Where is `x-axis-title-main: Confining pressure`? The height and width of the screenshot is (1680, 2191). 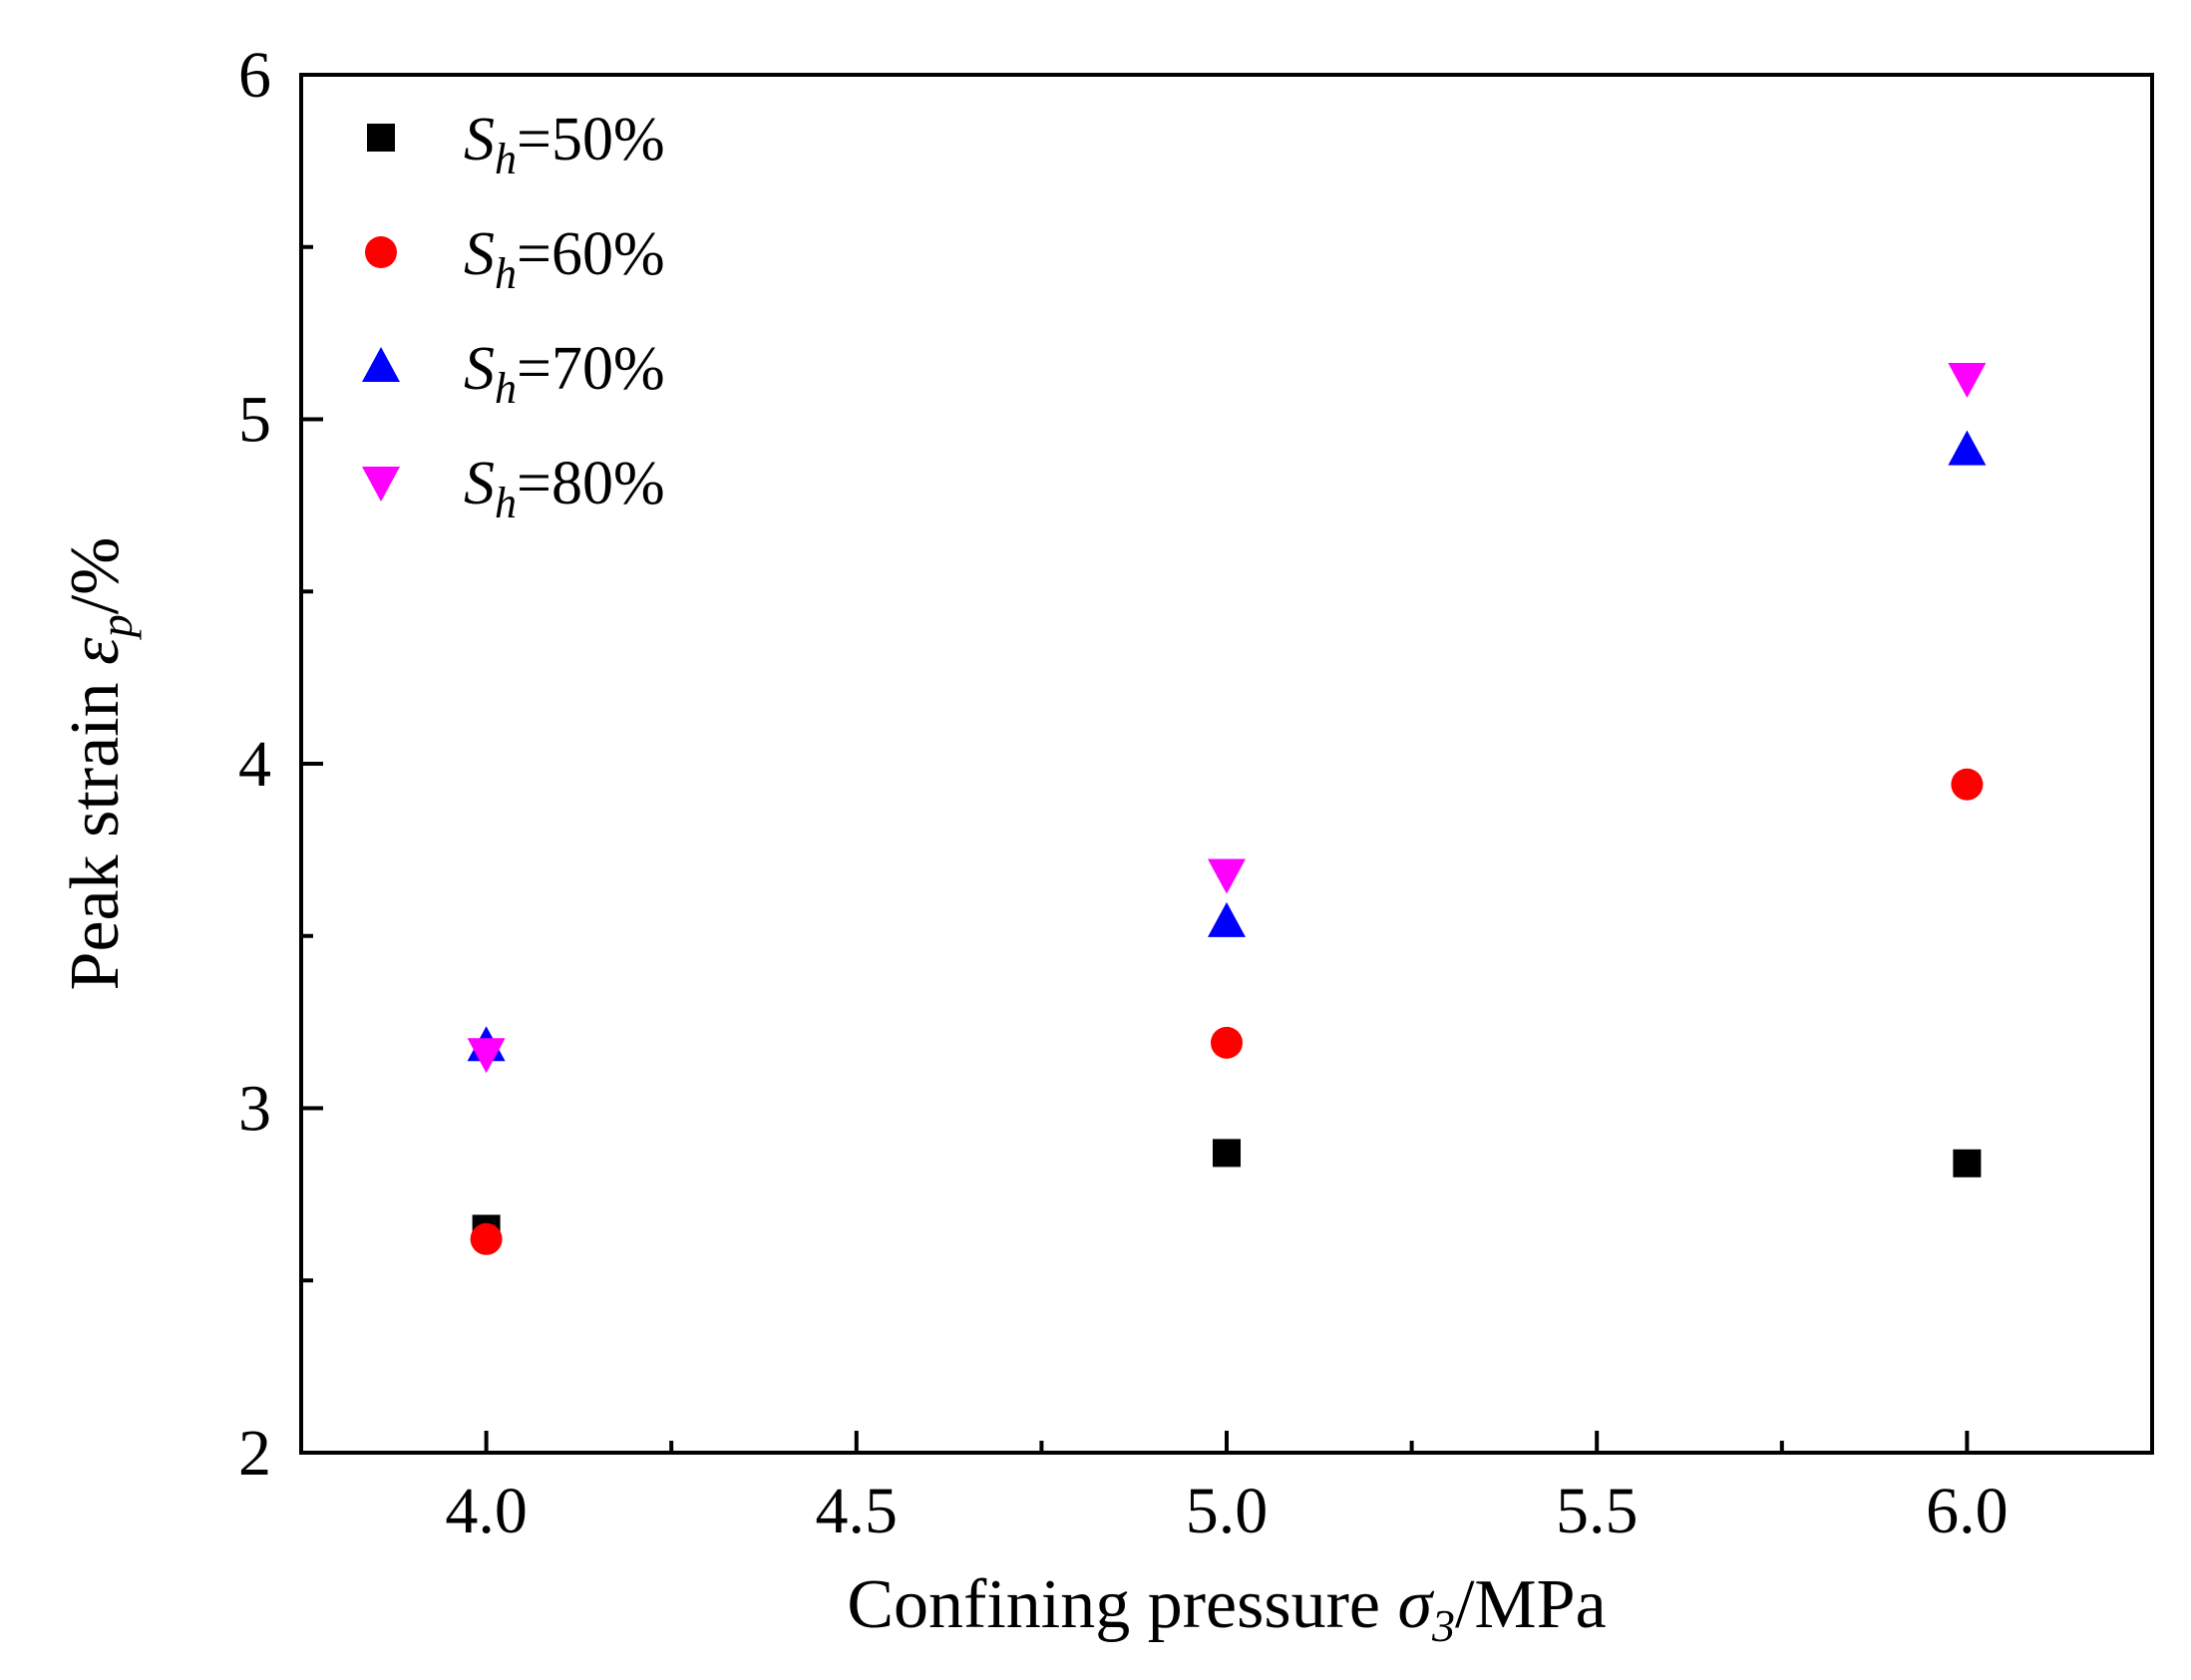 x-axis-title-main: Confining pressure is located at coordinates (1122, 1604).